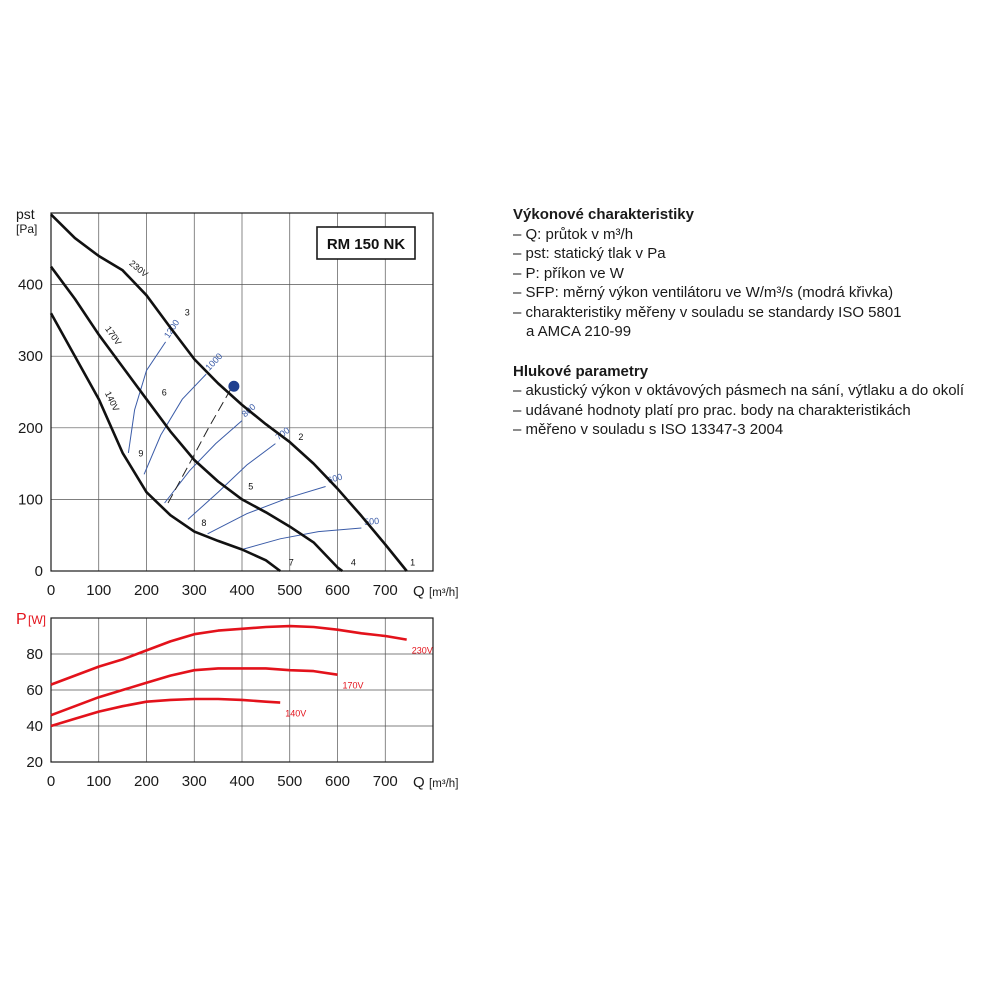  What do you see at coordinates (422, 651) in the screenshot?
I see `power-curve-label: 230V` at bounding box center [422, 651].